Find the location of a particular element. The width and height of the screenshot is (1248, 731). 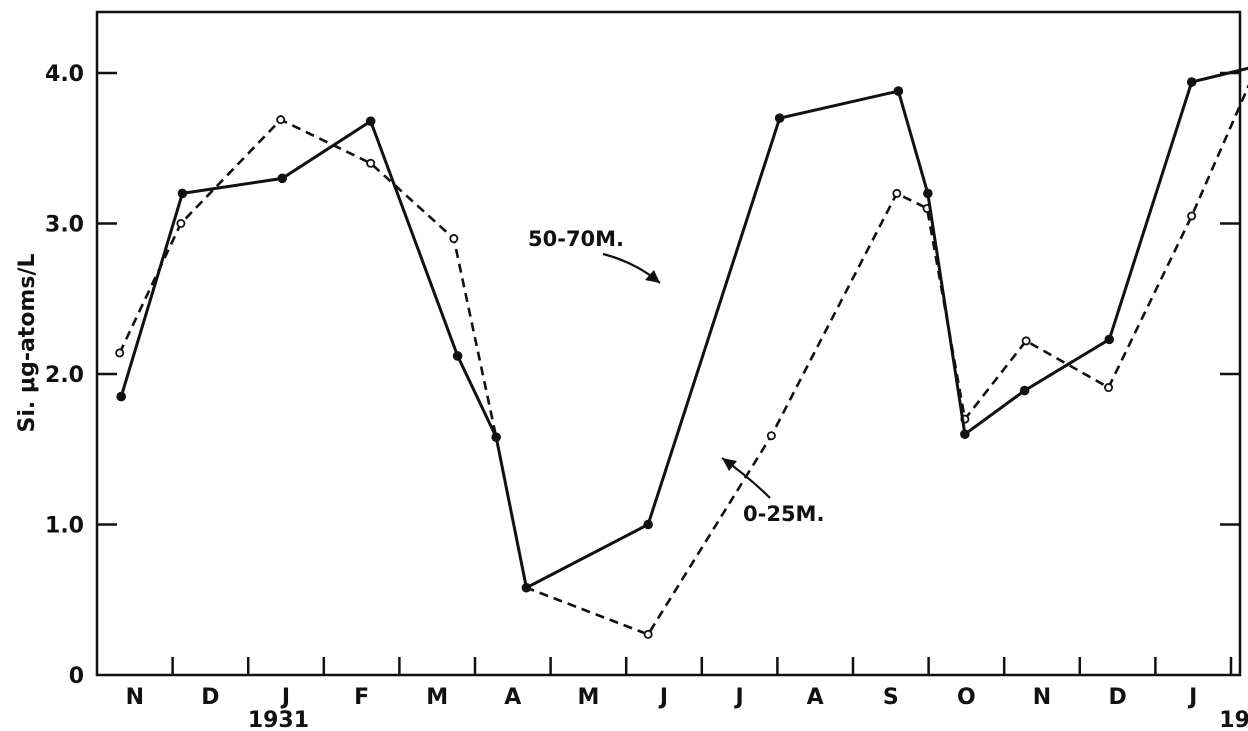

x-tick-label-3: F is located at coordinates (361, 697).